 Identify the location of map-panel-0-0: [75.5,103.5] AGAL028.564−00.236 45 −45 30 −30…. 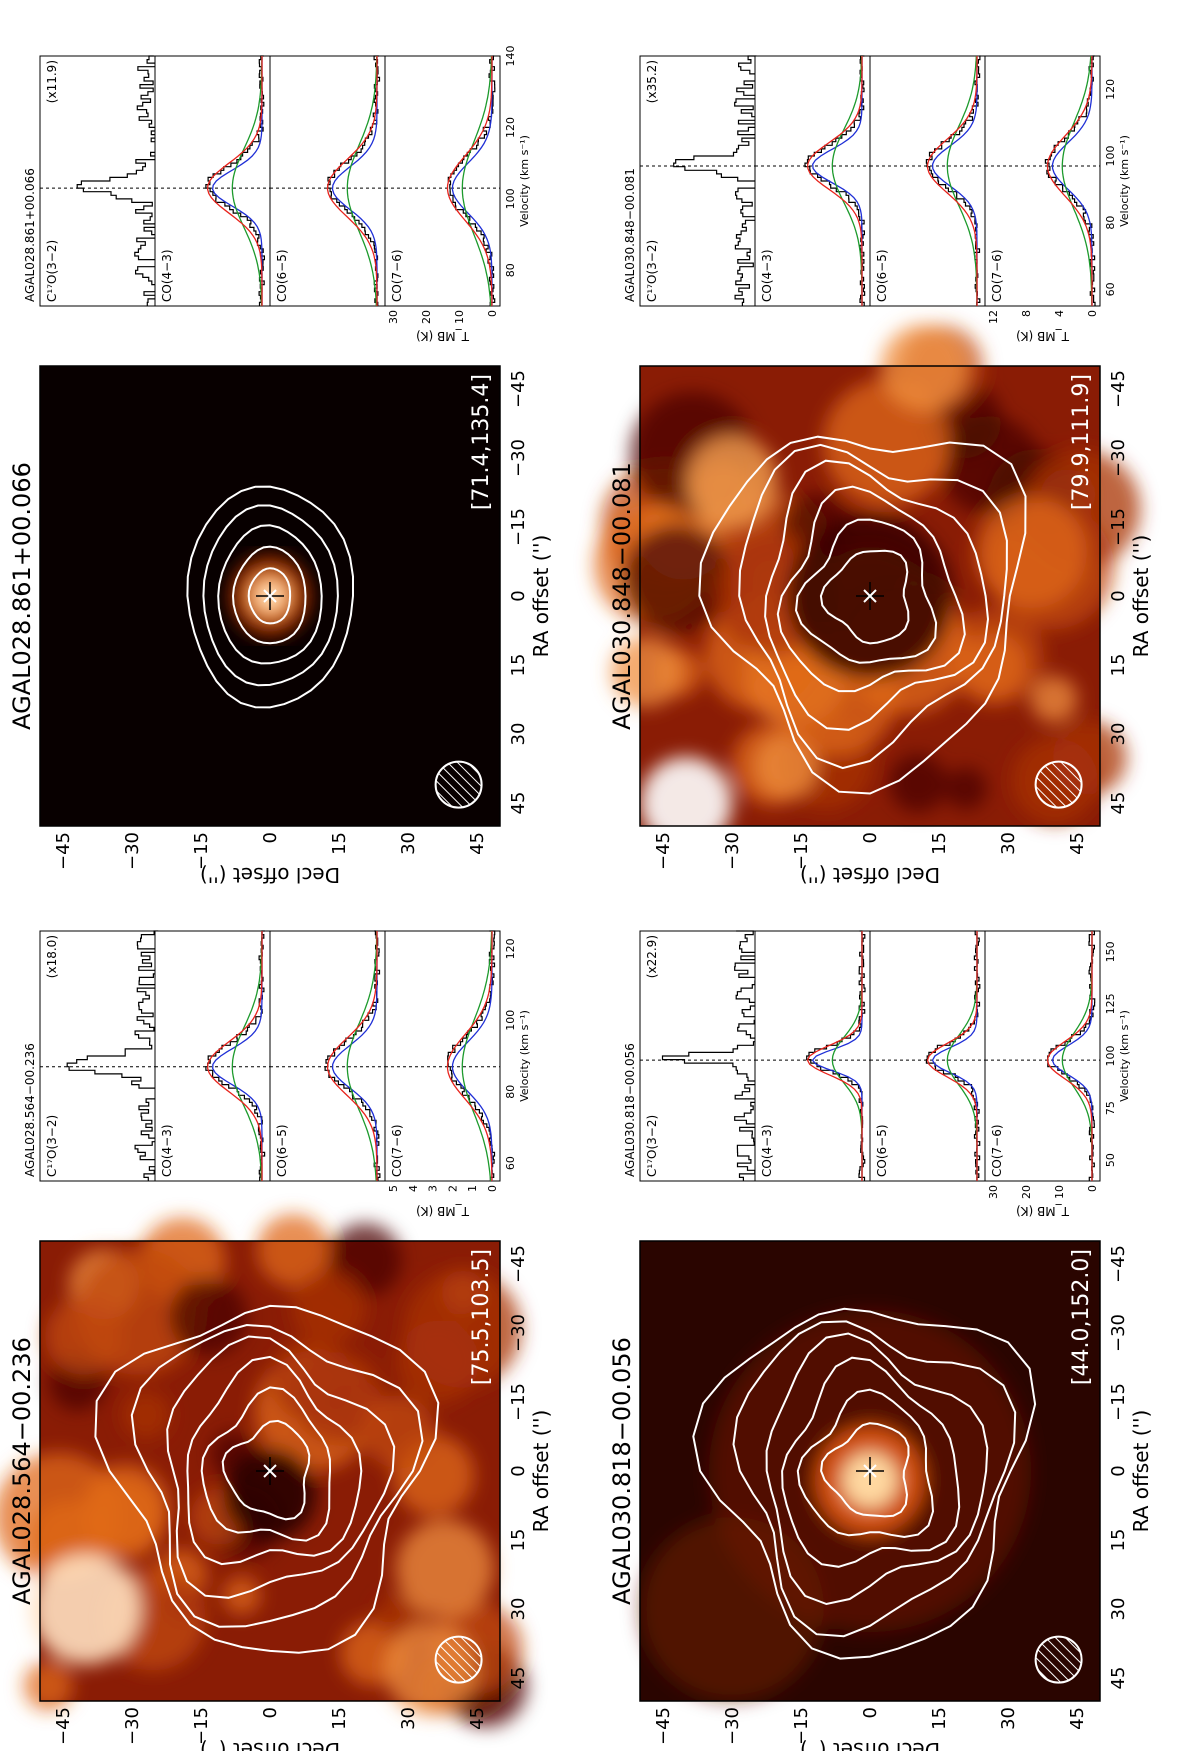
(276, 1482).